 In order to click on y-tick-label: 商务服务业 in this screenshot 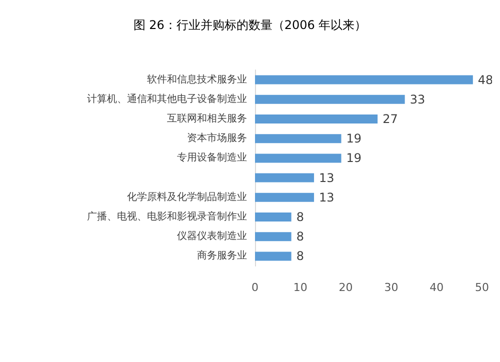, I will do `click(222, 256)`.